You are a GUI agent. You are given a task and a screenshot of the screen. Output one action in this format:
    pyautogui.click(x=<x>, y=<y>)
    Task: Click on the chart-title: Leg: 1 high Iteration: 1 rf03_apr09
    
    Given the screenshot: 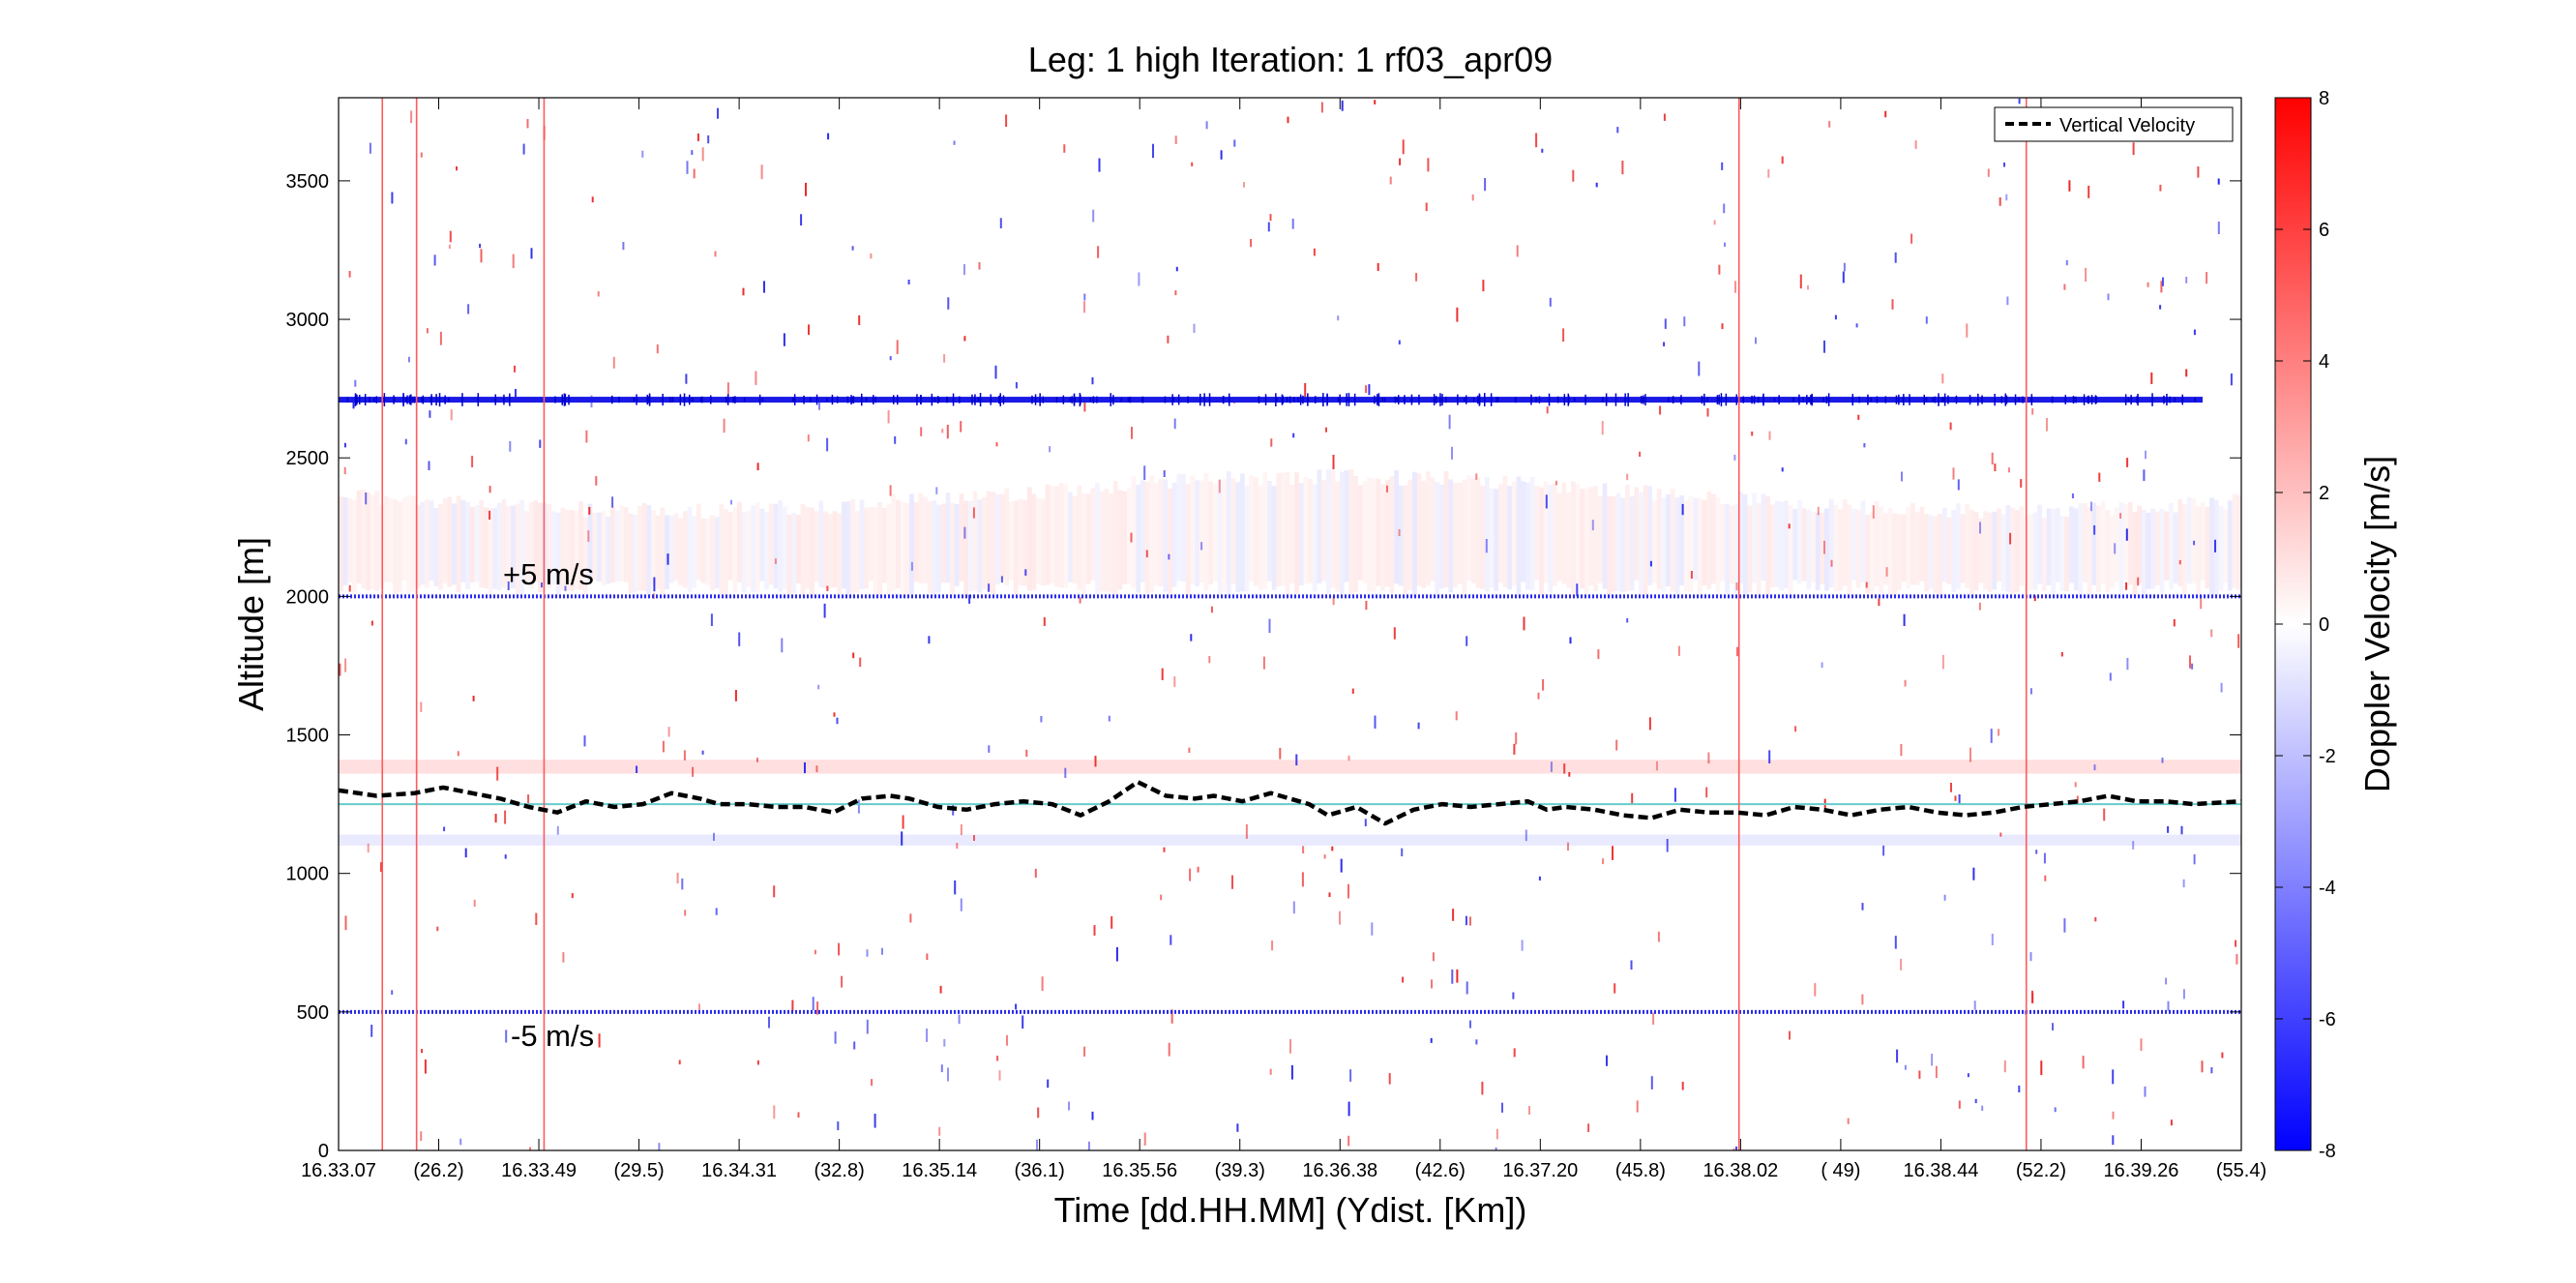 What is the action you would take?
    pyautogui.click(x=1290, y=59)
    